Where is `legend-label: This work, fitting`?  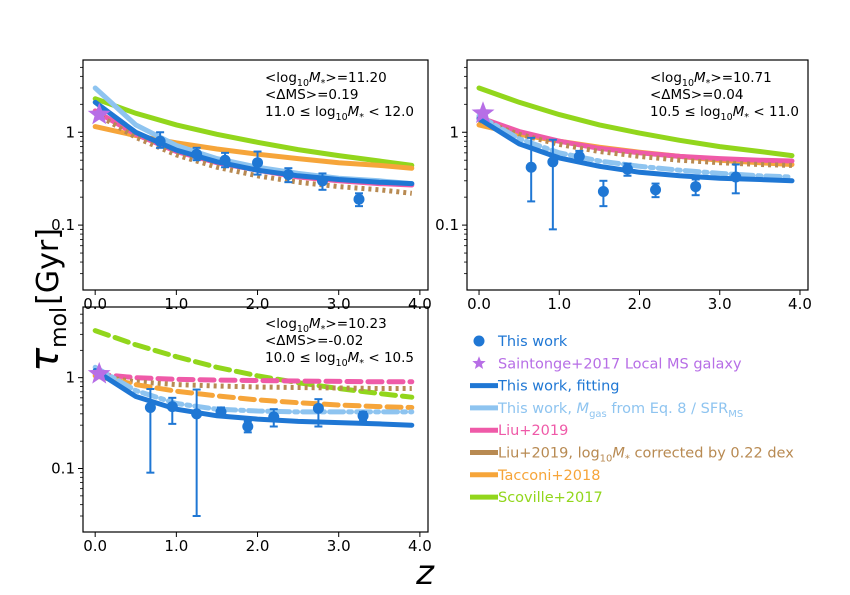
legend-label: This work, fitting is located at coordinates (558, 387).